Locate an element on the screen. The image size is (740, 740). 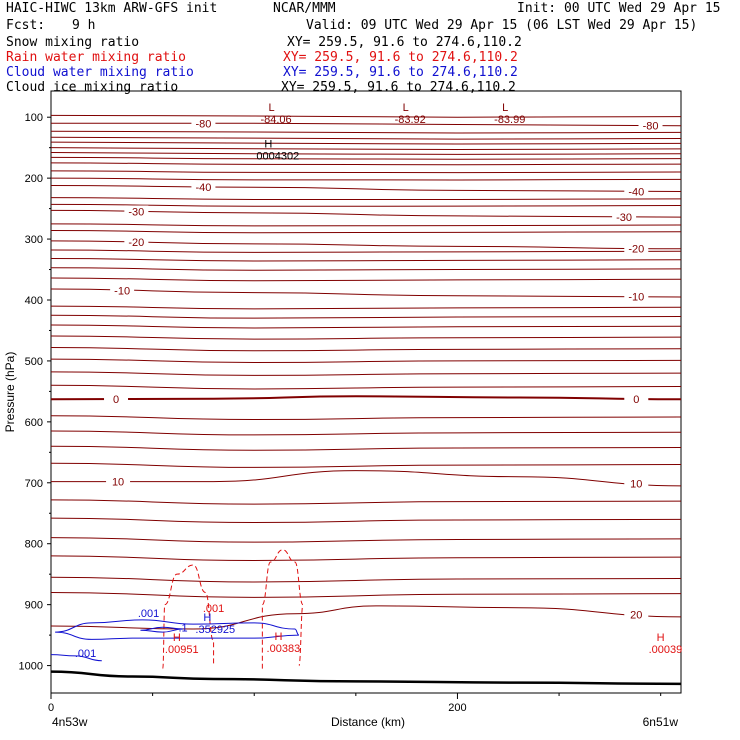
x-endpoint-left: 4n53w is located at coordinates (70, 722).